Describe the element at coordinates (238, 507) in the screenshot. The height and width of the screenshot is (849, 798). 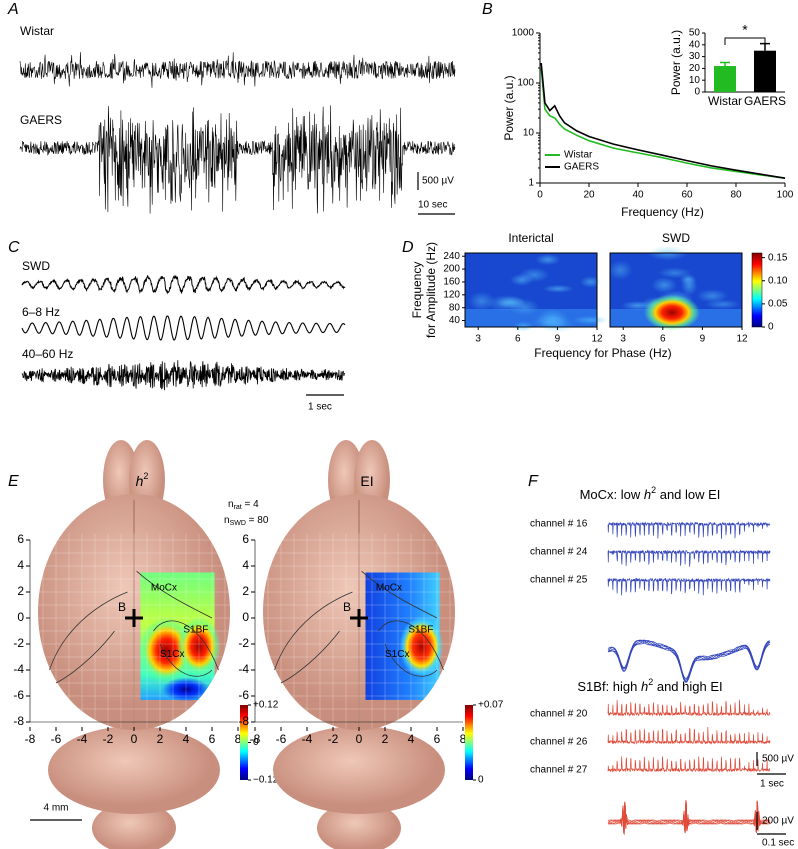
I see `n-rat-sub: rat` at that location.